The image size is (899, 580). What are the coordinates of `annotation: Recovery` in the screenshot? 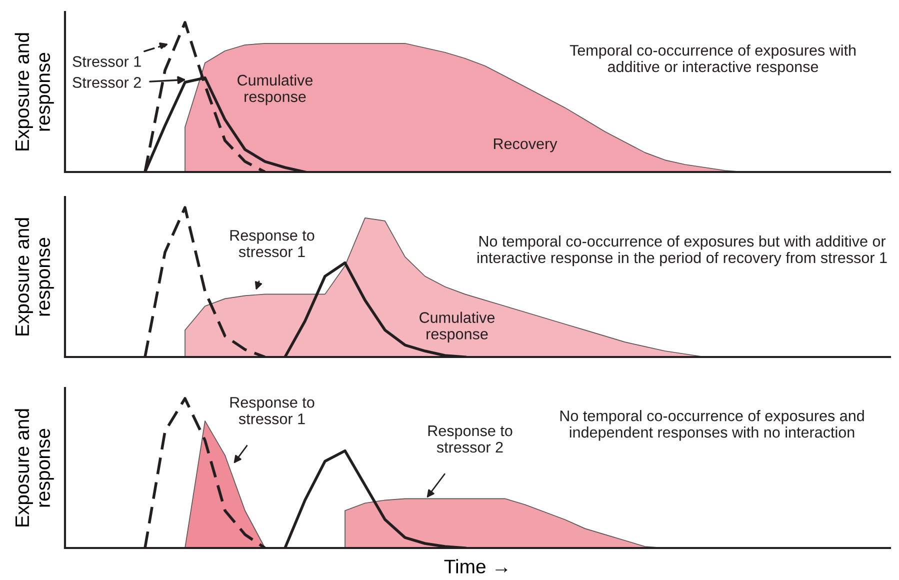 It's located at (526, 145).